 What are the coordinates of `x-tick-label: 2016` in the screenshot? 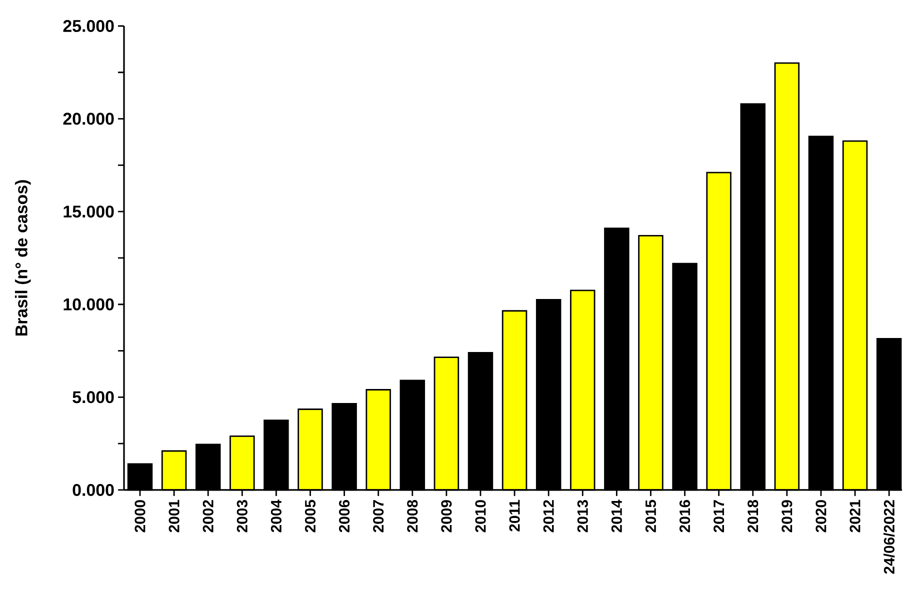 It's located at (684, 516).